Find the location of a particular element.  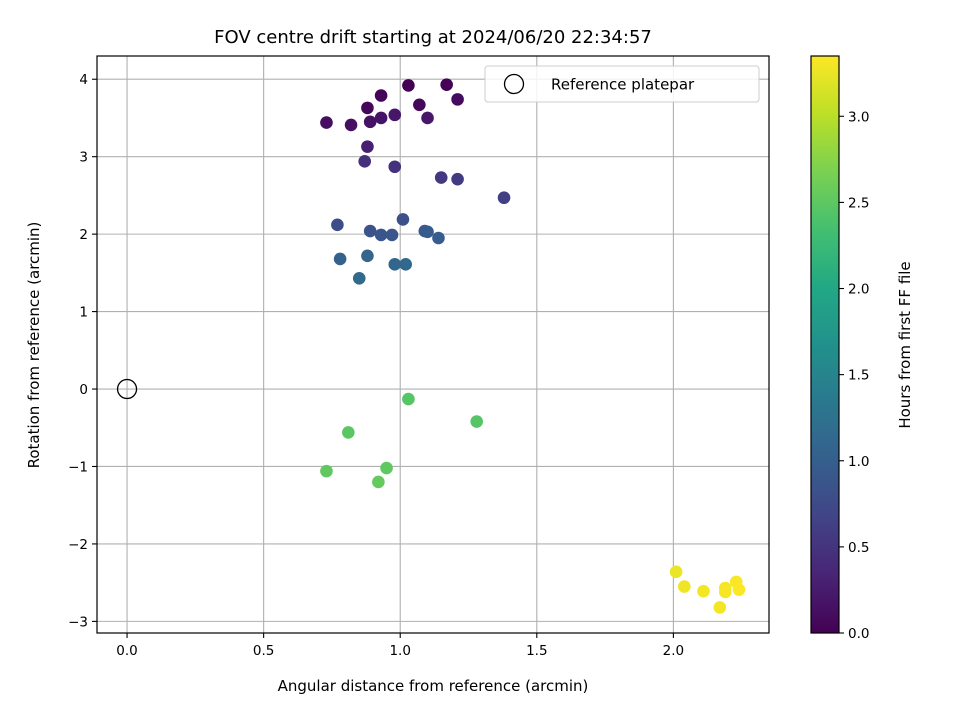

x-tick-label: 1.5 is located at coordinates (536, 651).